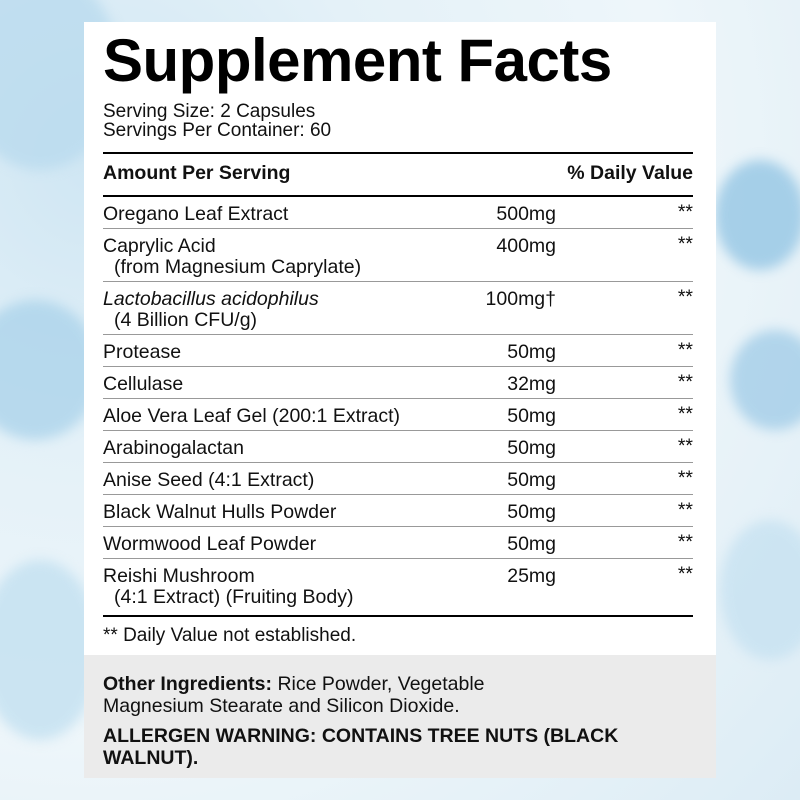 This screenshot has height=800, width=800. Describe the element at coordinates (520, 299) in the screenshot. I see `amount: 100mg†` at that location.